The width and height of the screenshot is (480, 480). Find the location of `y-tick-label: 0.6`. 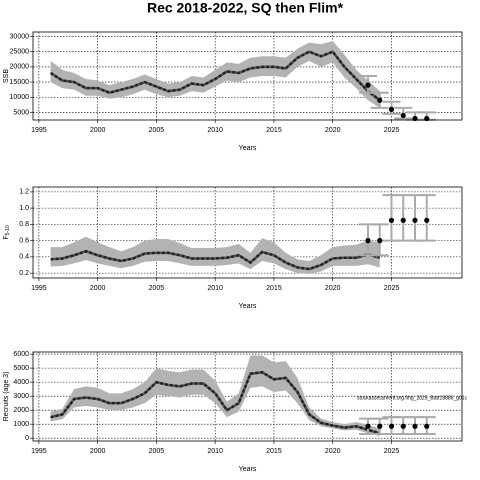

y-tick-label: 0.6 is located at coordinates (24, 240).